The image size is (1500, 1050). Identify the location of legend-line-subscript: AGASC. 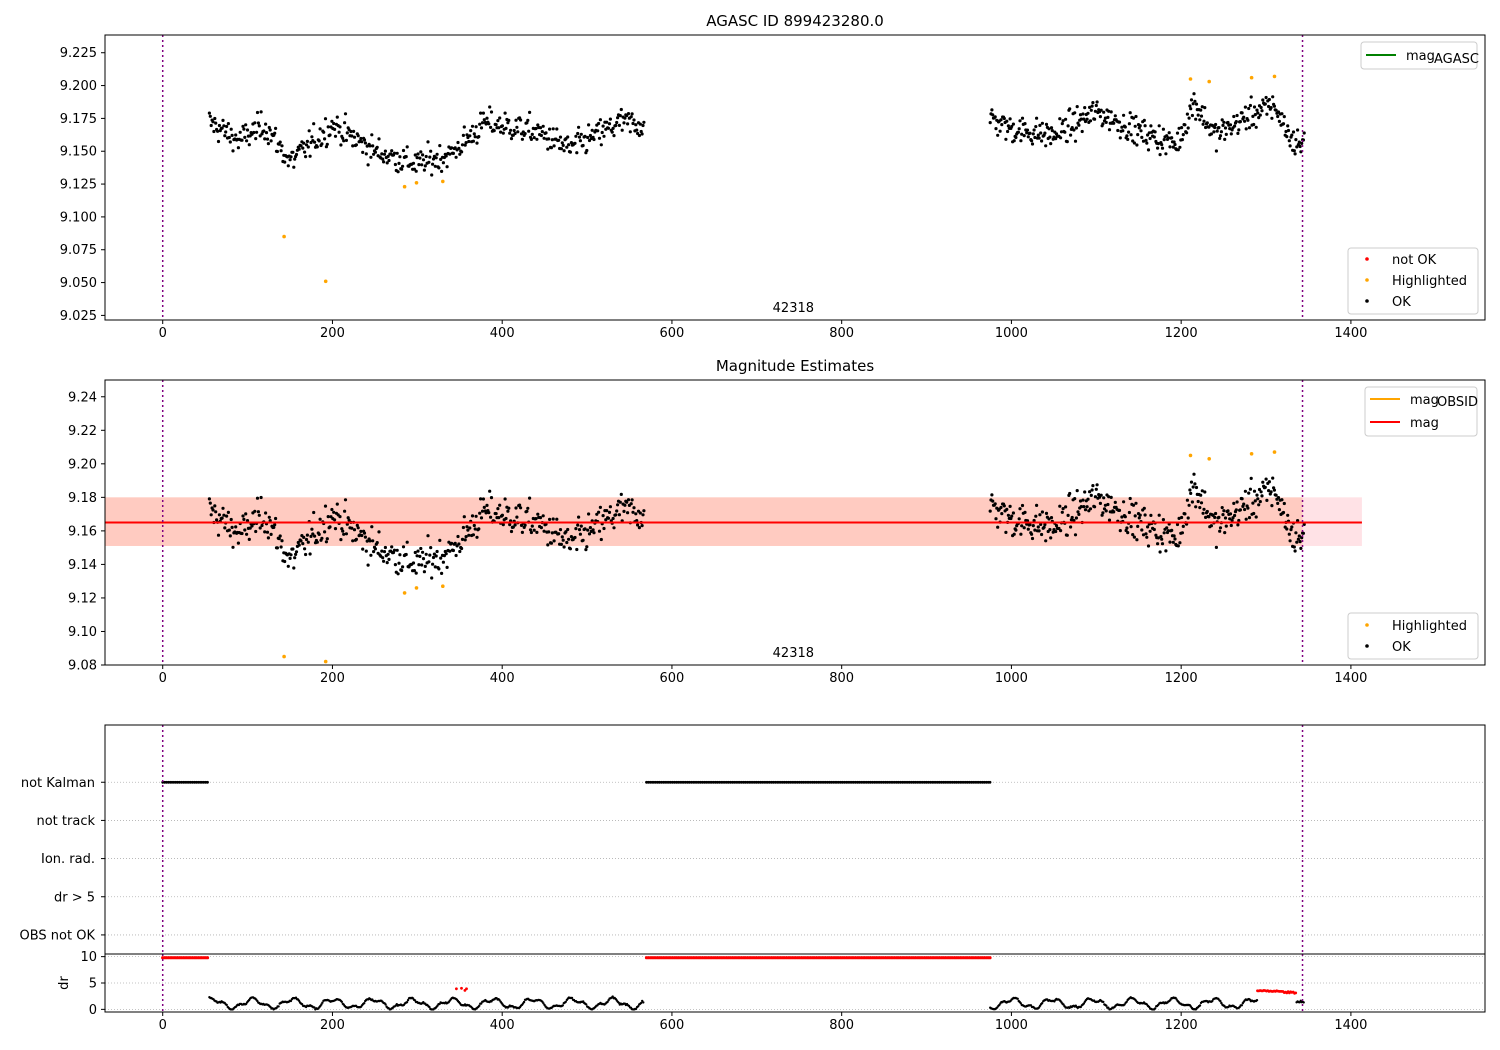
(1456, 59).